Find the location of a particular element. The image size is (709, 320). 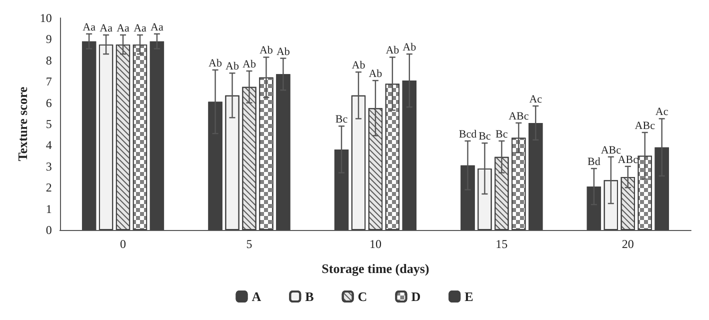

y-tick-label: 1 is located at coordinates (49, 209).